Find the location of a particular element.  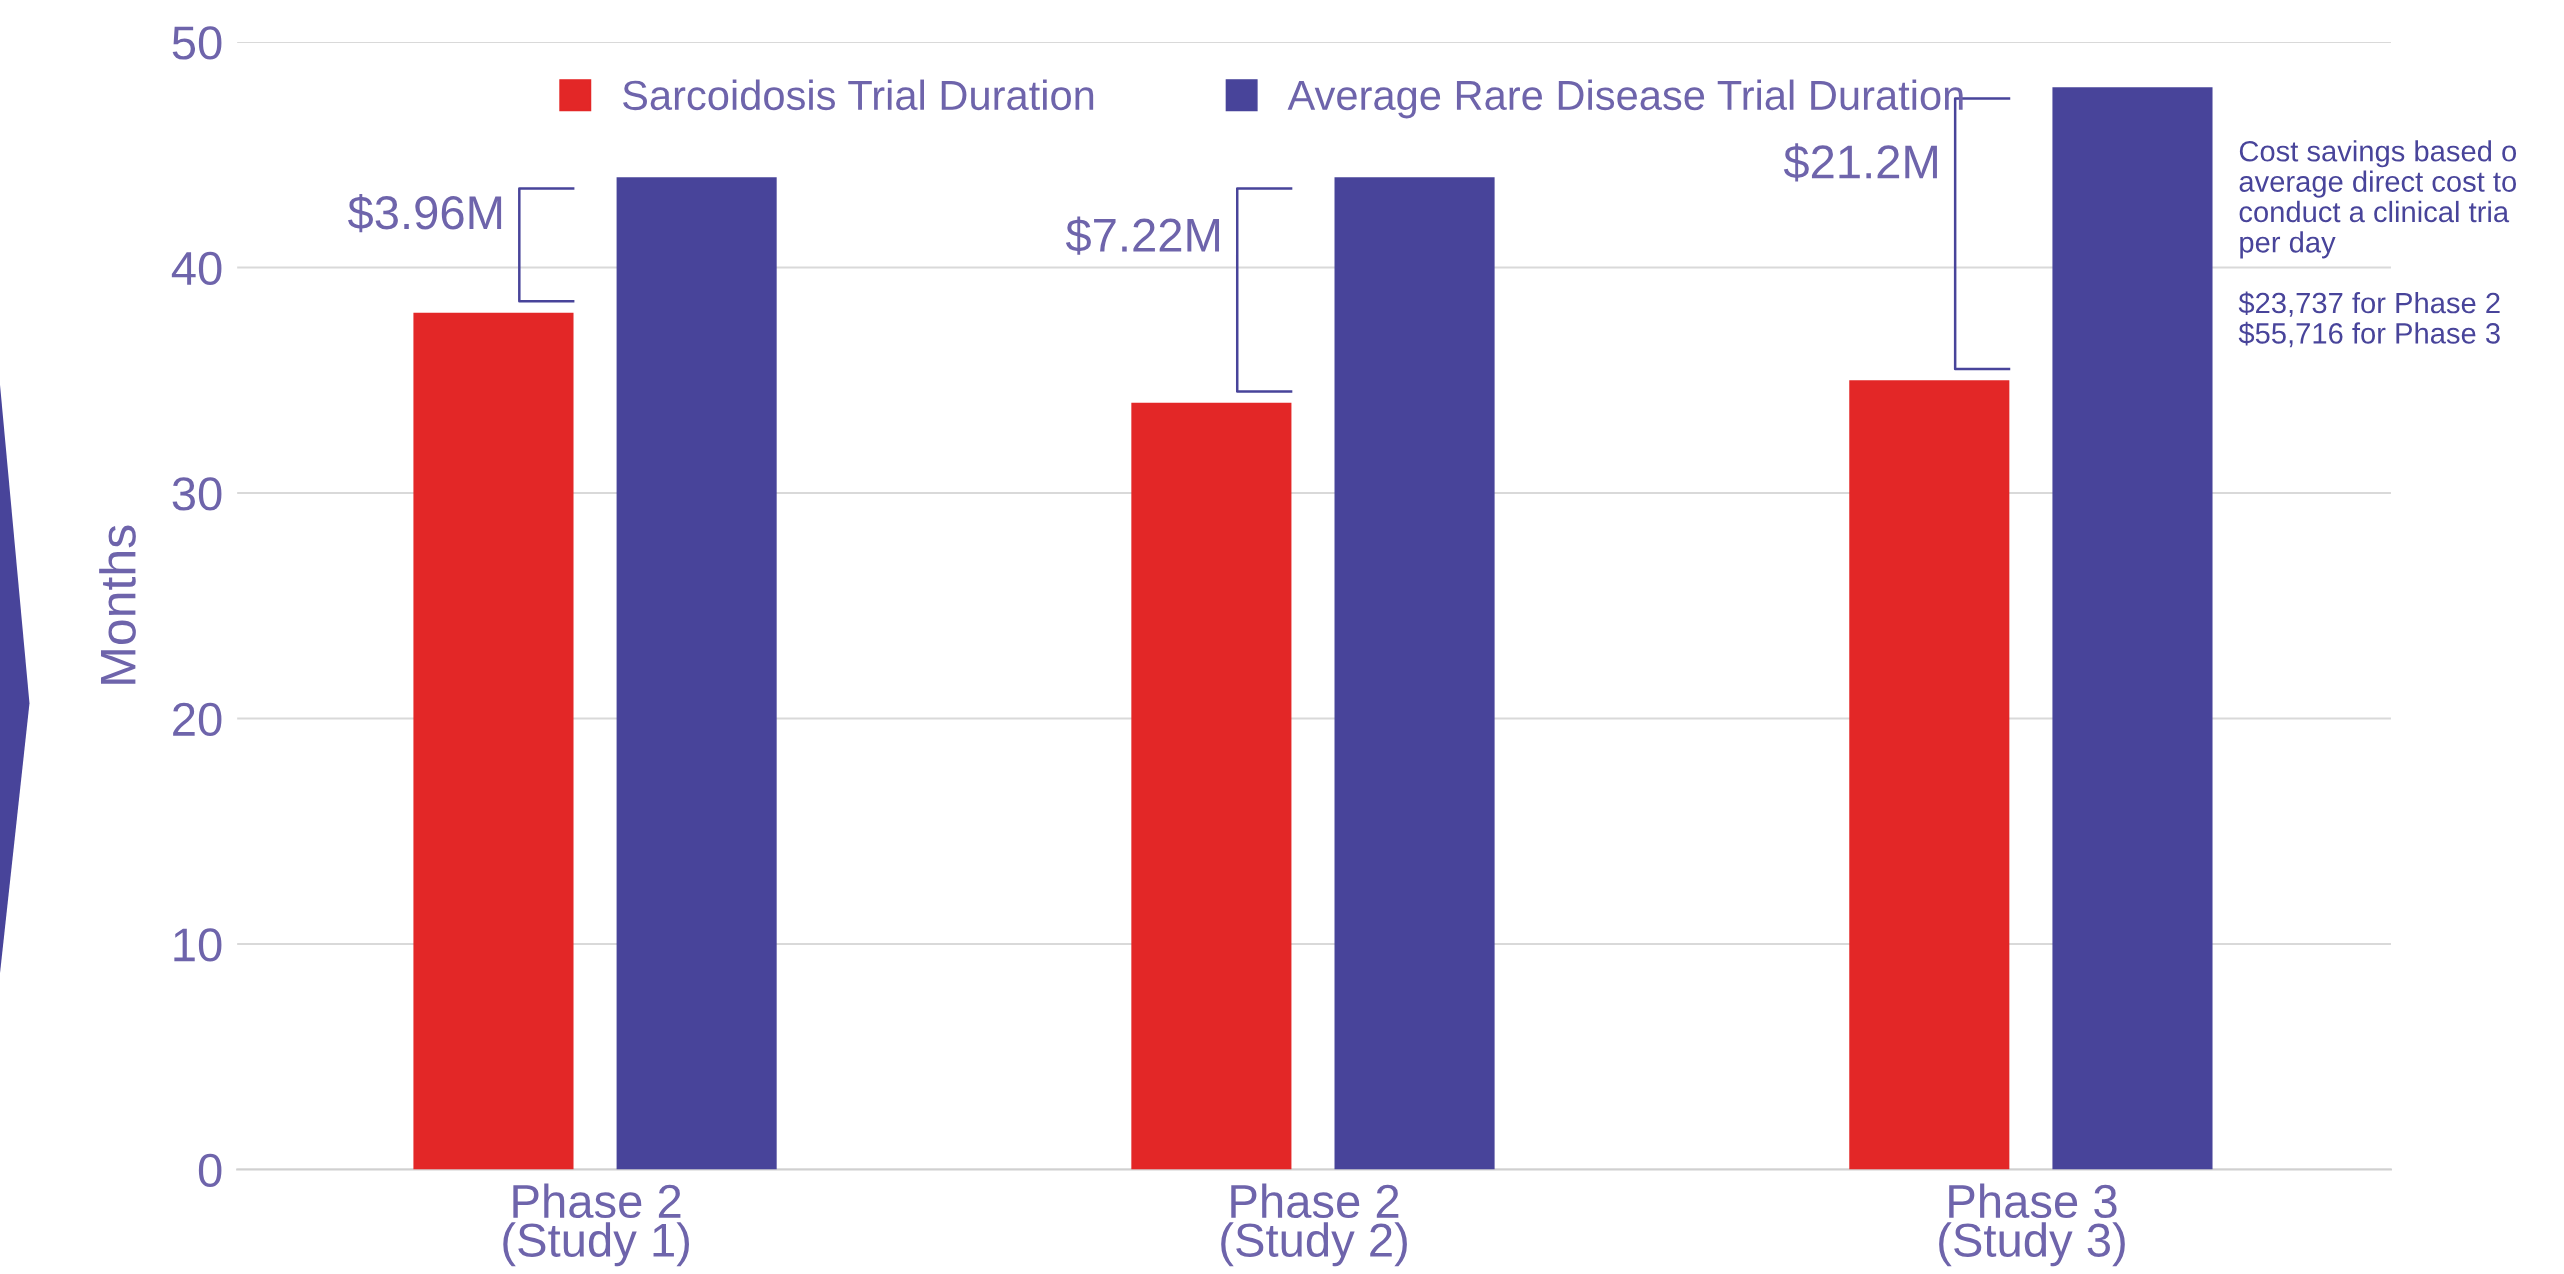

y-tick-label: 20 is located at coordinates (197, 719).